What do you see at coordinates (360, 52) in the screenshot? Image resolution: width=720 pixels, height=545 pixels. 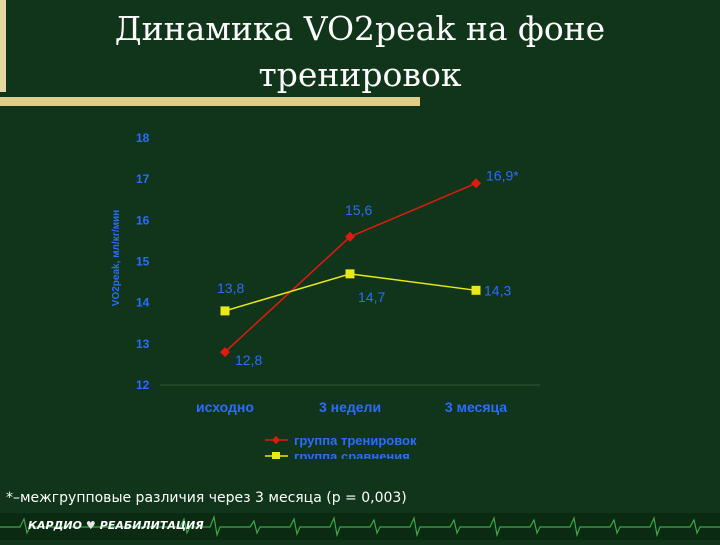 I see `slide-title: Динамика VO2peak на фоне тренировок` at bounding box center [360, 52].